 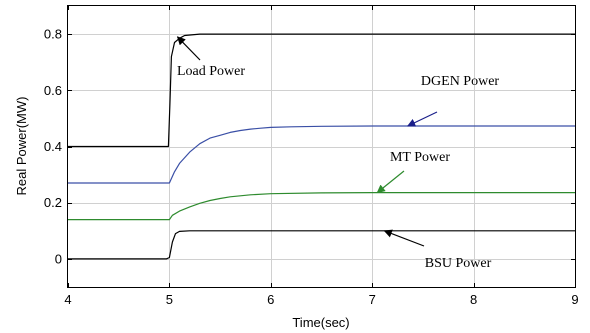 What do you see at coordinates (390, 182) in the screenshot?
I see `annotation-arrow-mt-power` at bounding box center [390, 182].